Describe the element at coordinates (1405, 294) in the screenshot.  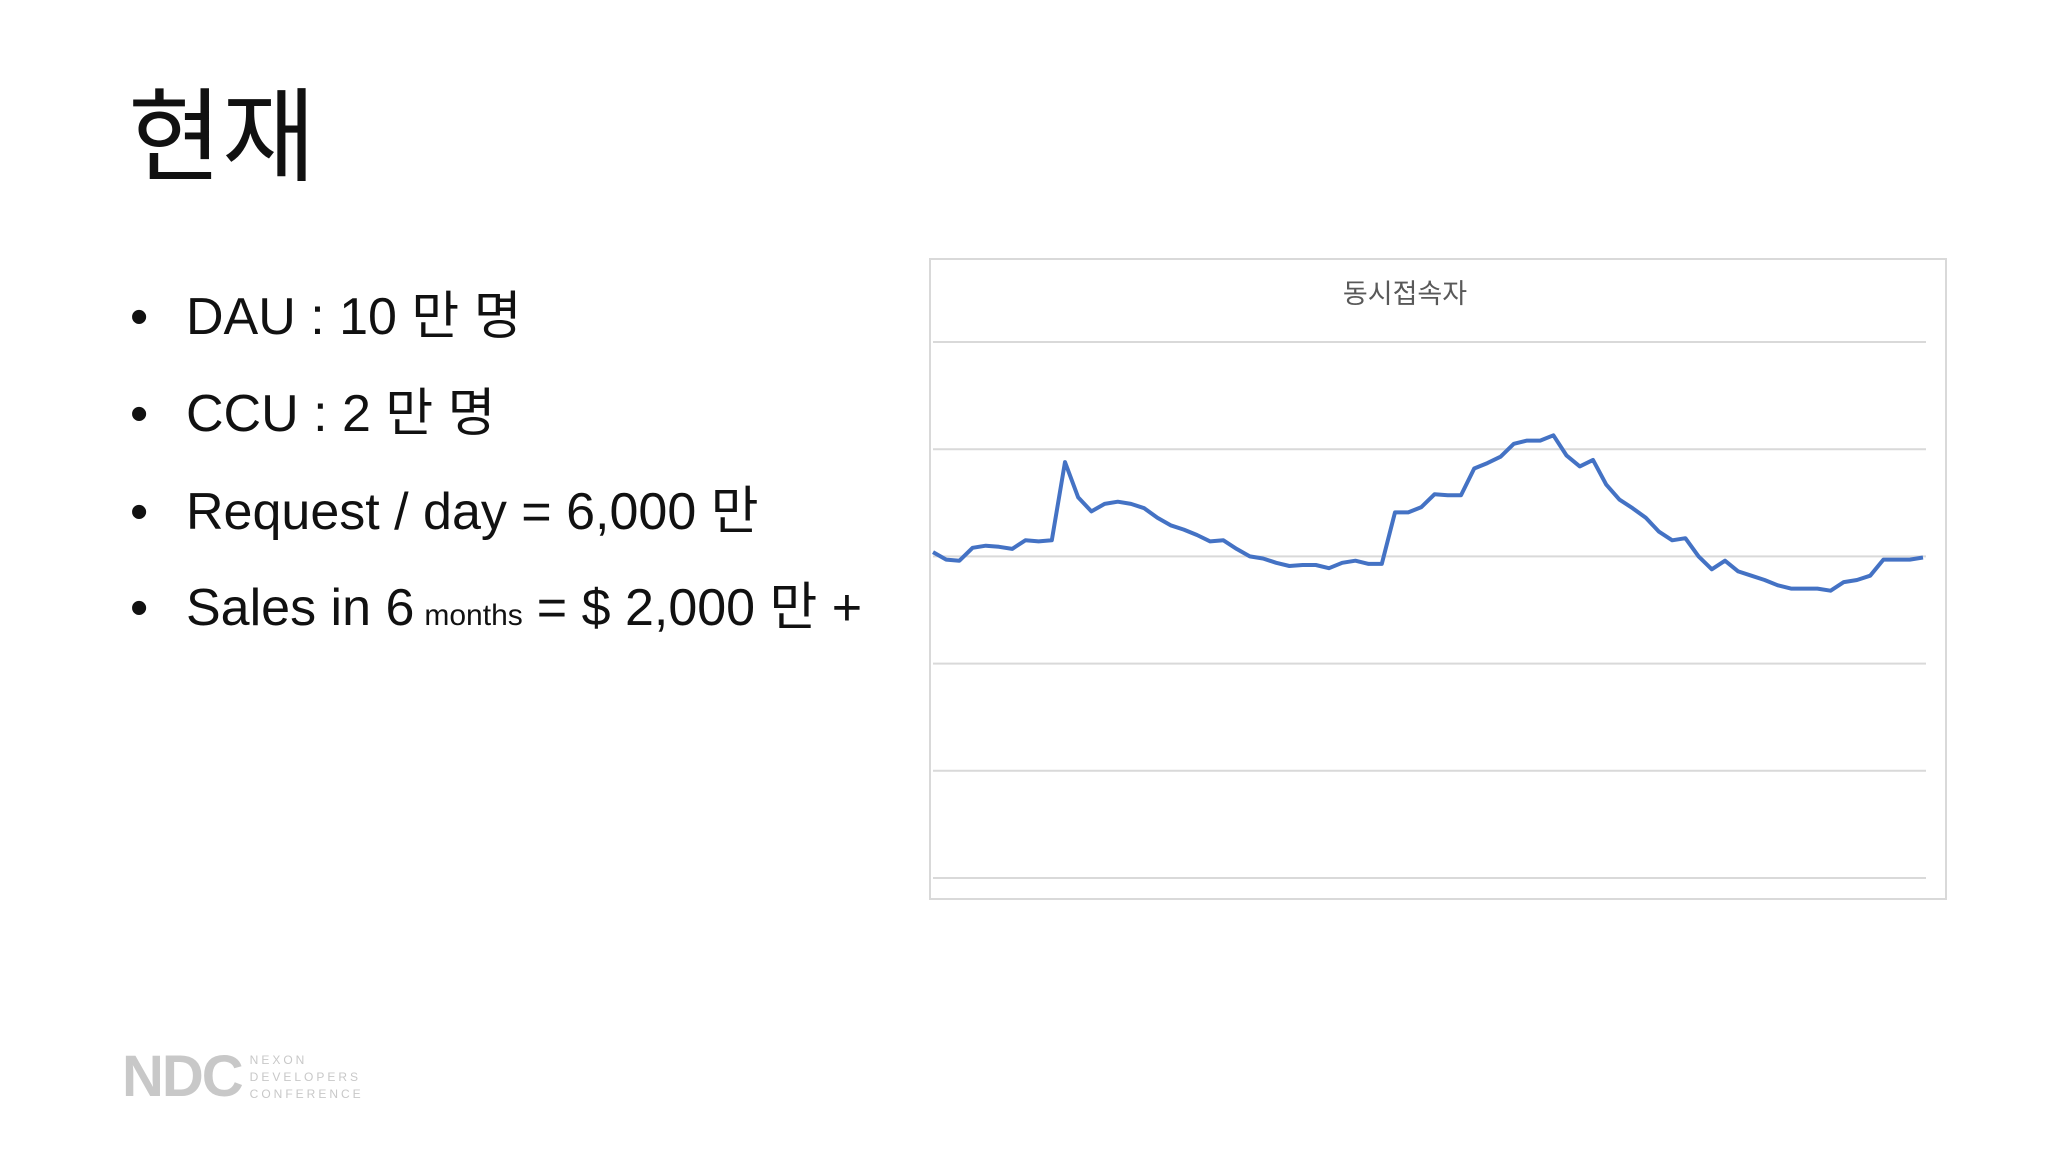
I see `chart-title: 동시접속자` at that location.